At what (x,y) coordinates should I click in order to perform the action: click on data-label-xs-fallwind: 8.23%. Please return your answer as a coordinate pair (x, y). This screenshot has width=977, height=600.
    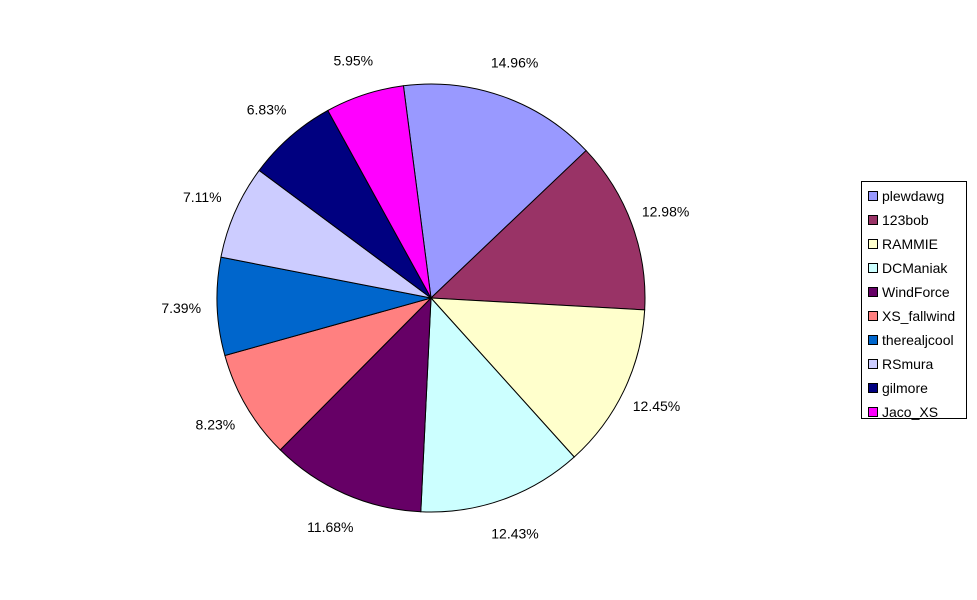
    Looking at the image, I should click on (216, 425).